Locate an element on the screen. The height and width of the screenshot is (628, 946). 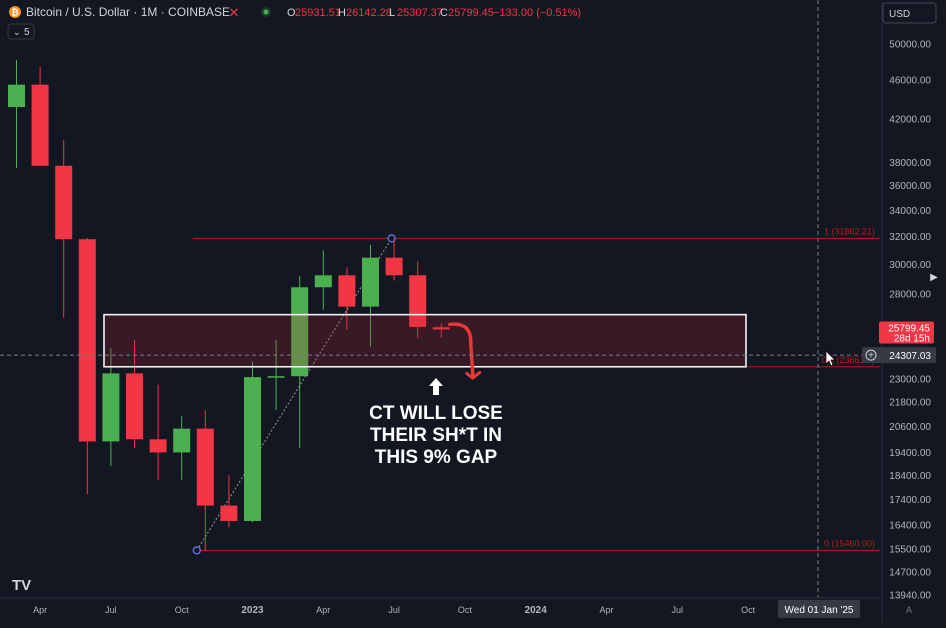
ohlc-value: 25931.51 is located at coordinates (318, 13).